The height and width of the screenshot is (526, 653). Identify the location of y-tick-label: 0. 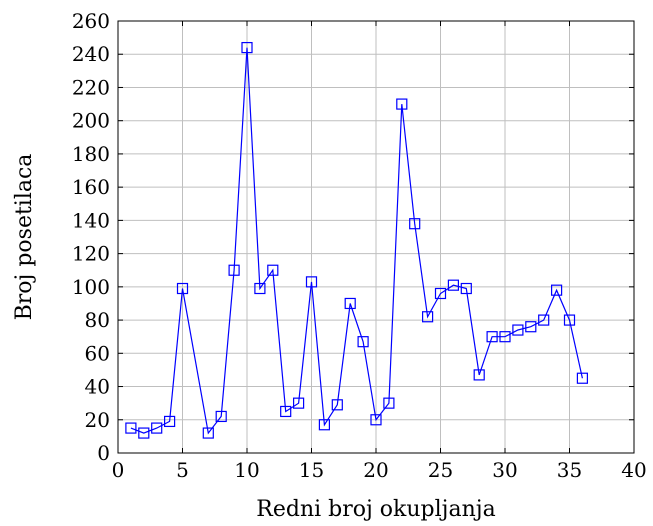
(103, 453).